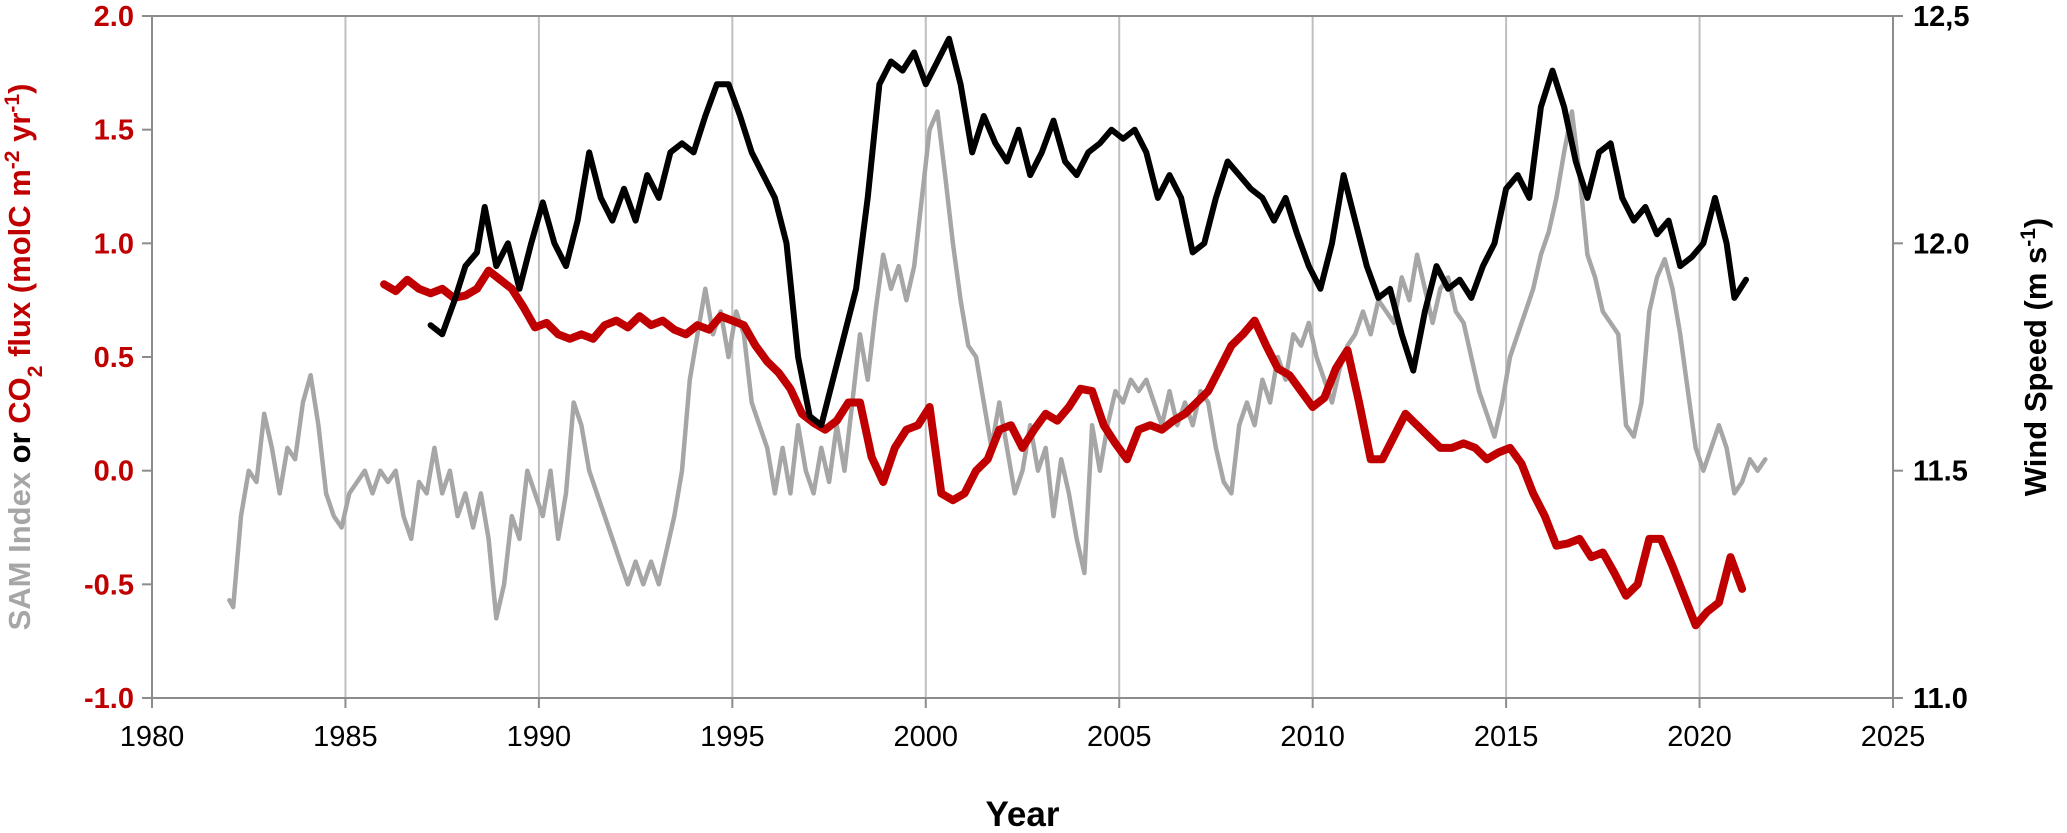 The image size is (2067, 833). Describe the element at coordinates (24, 357) in the screenshot. I see `left-axis-label: SAM Index or CO2 flux (molC m-2 yr-1)` at that location.